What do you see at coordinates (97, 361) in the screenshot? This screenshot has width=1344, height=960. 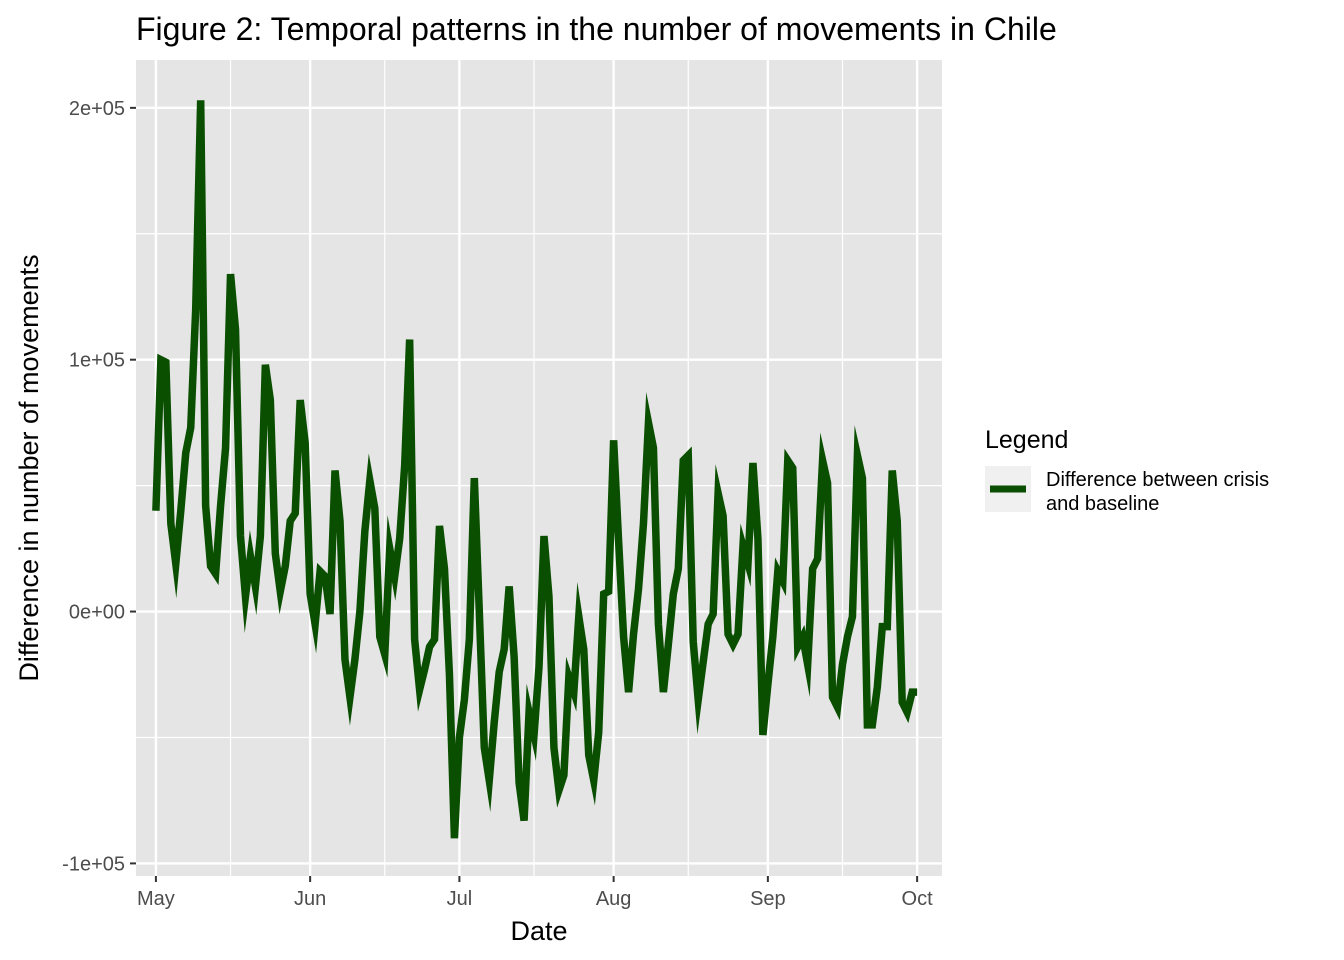 I see `y-tick-label: 1e+05` at bounding box center [97, 361].